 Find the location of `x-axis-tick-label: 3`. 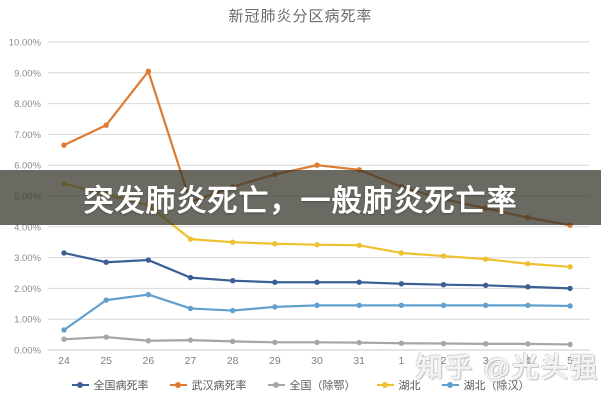

x-axis-tick-label: 3 is located at coordinates (486, 361).